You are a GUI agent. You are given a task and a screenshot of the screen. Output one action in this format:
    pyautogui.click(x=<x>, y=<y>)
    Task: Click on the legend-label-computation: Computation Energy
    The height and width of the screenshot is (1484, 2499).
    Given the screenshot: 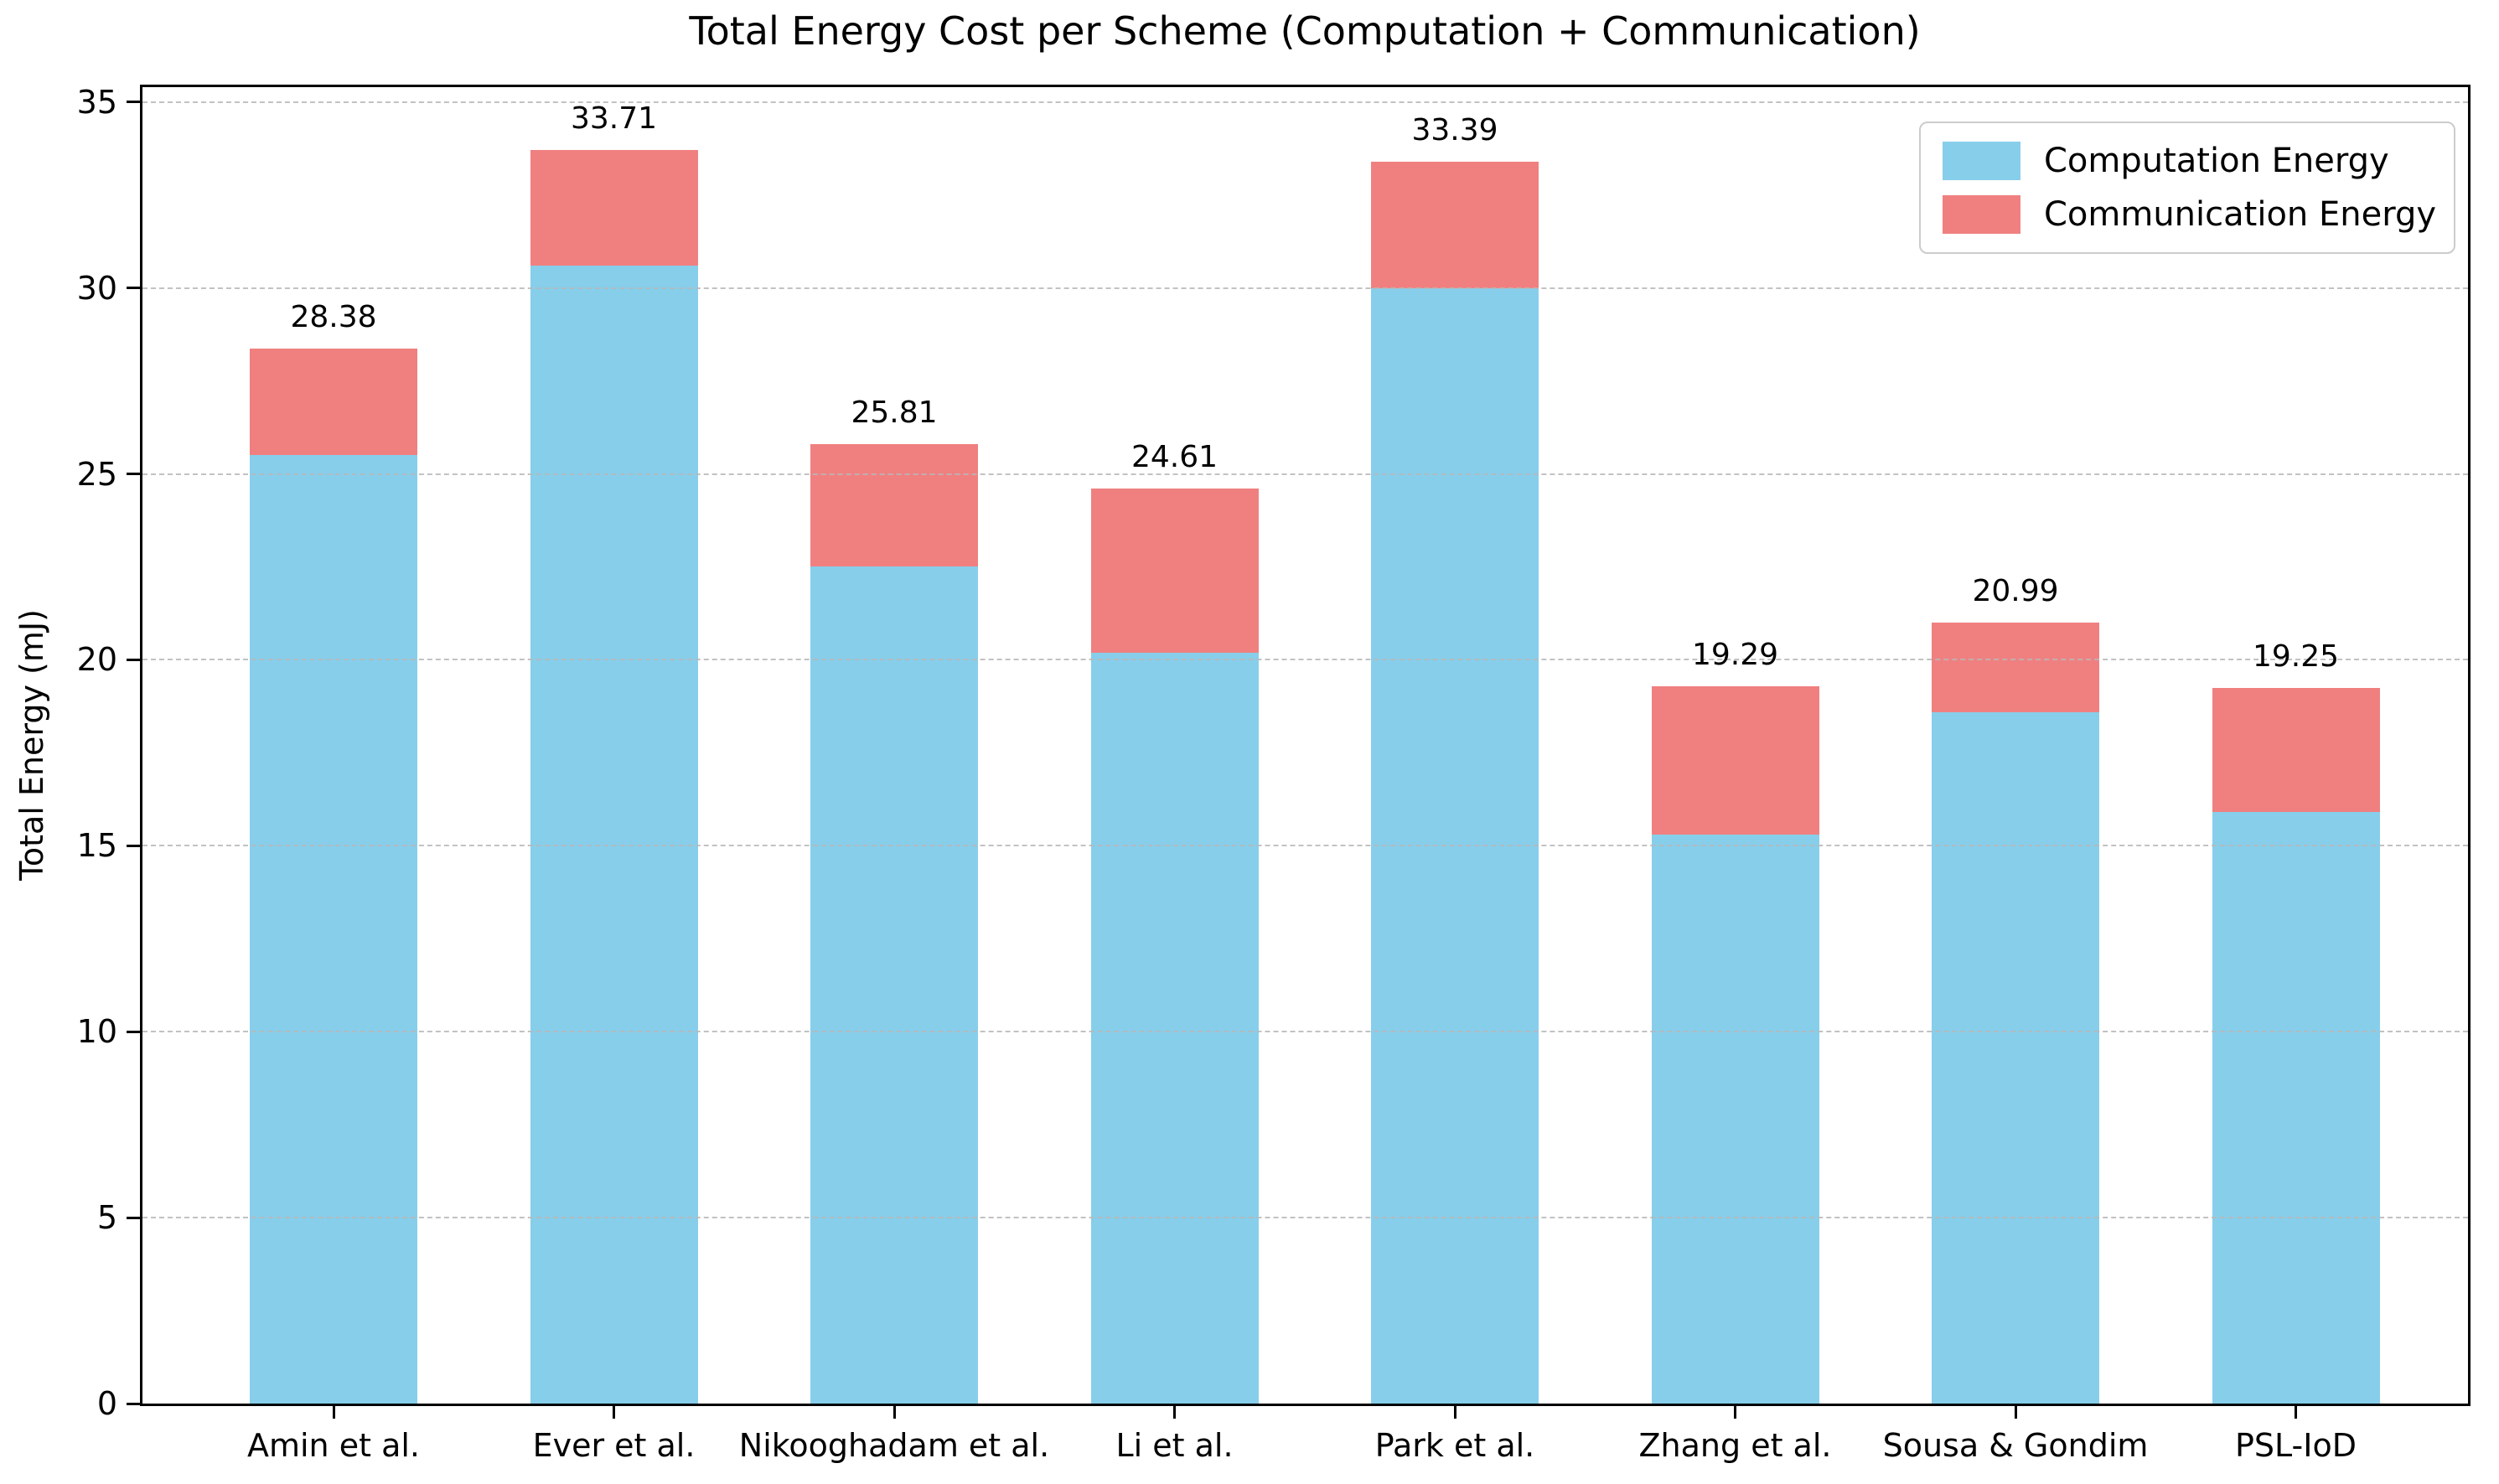 What is the action you would take?
    pyautogui.click(x=2216, y=161)
    